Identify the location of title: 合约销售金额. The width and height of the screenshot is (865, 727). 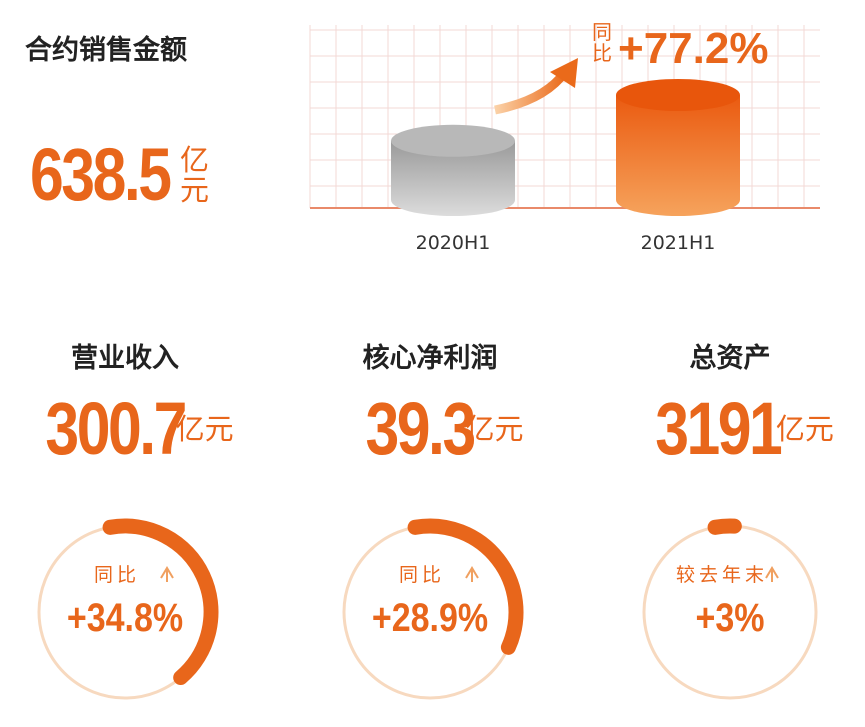
(106, 50).